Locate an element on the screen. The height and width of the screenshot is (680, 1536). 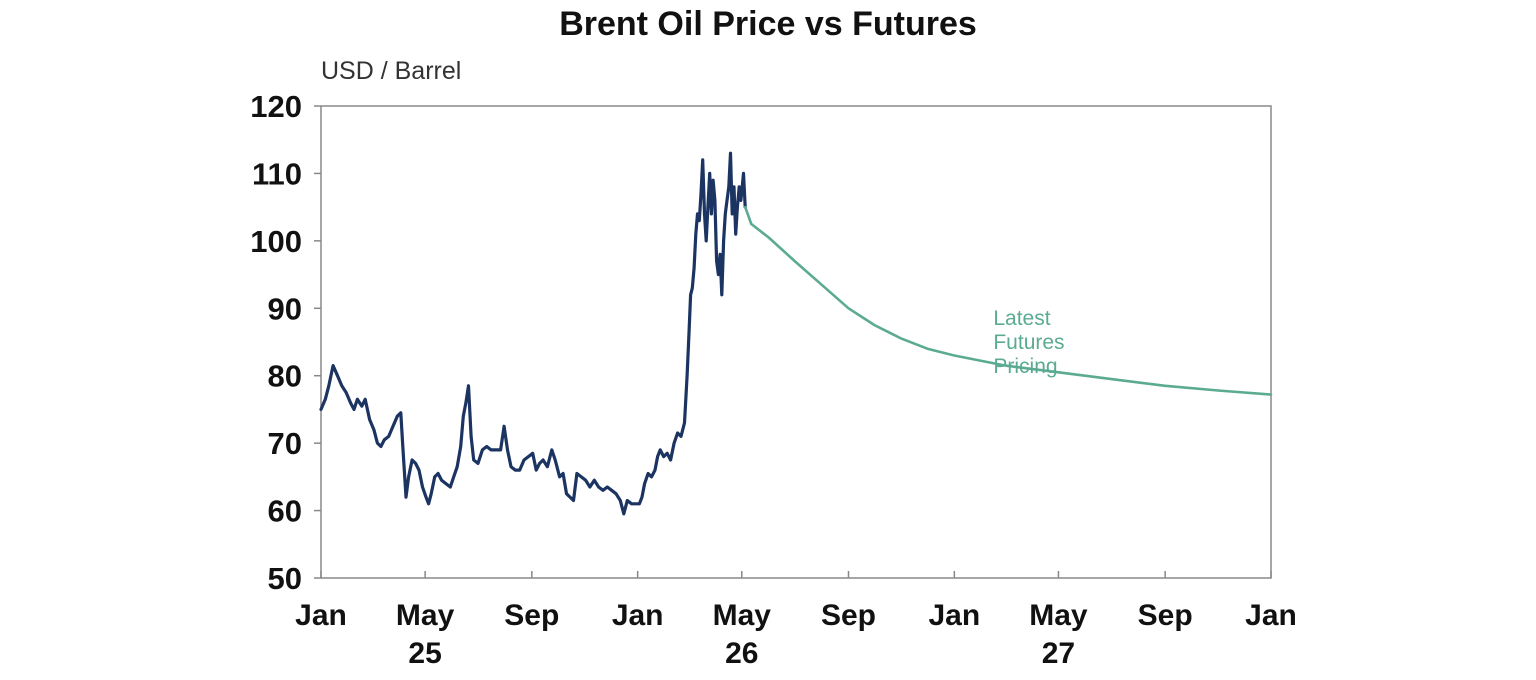
x-year-label: 26 is located at coordinates (741, 653).